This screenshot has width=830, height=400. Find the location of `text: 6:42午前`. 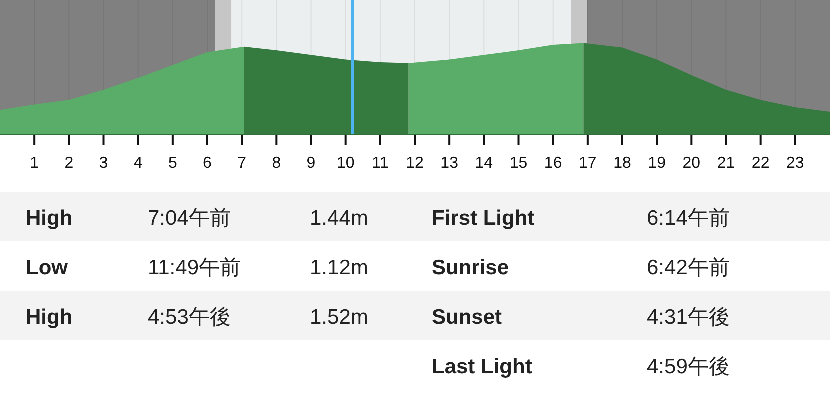

text: 6:42午前 is located at coordinates (688, 268).